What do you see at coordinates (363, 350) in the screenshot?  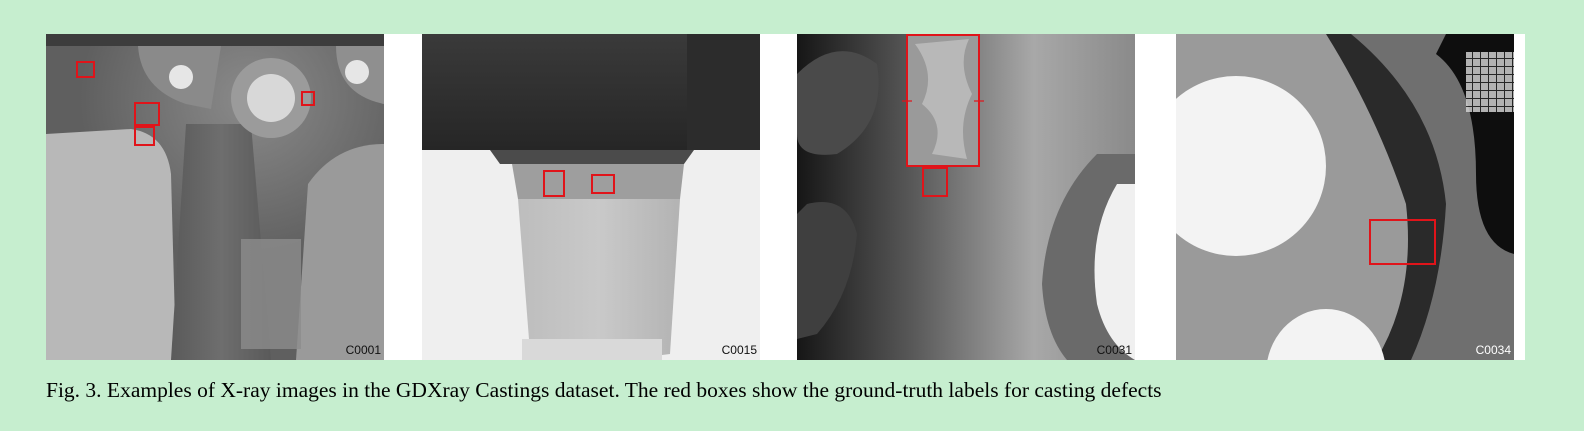 I see `panel-label: C0001` at bounding box center [363, 350].